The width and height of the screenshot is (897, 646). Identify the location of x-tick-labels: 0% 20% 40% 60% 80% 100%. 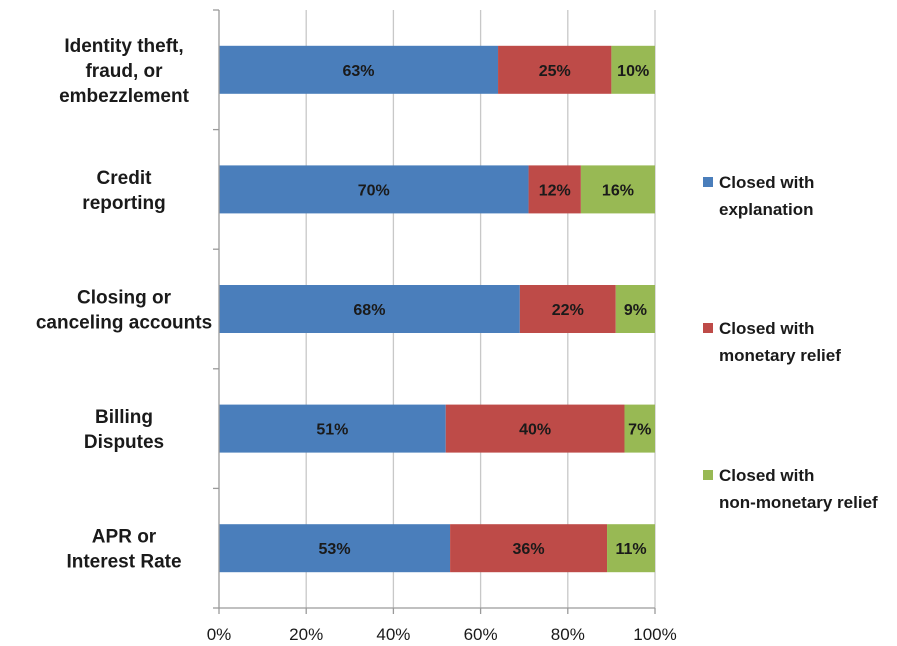
(442, 634).